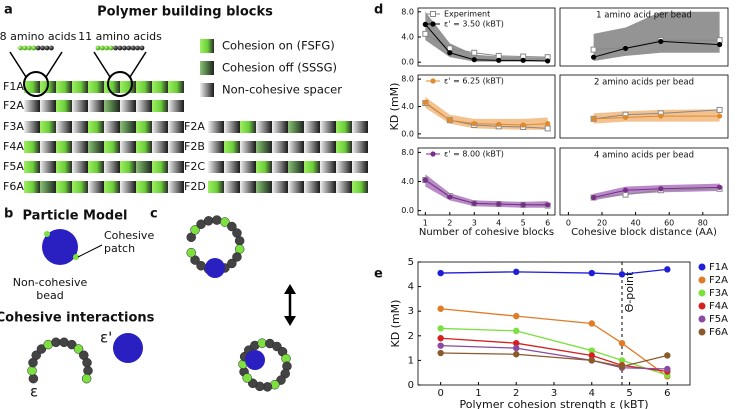 The width and height of the screenshot is (739, 409). What do you see at coordinates (478, 393) in the screenshot?
I see `x-tick-label: 1` at bounding box center [478, 393].